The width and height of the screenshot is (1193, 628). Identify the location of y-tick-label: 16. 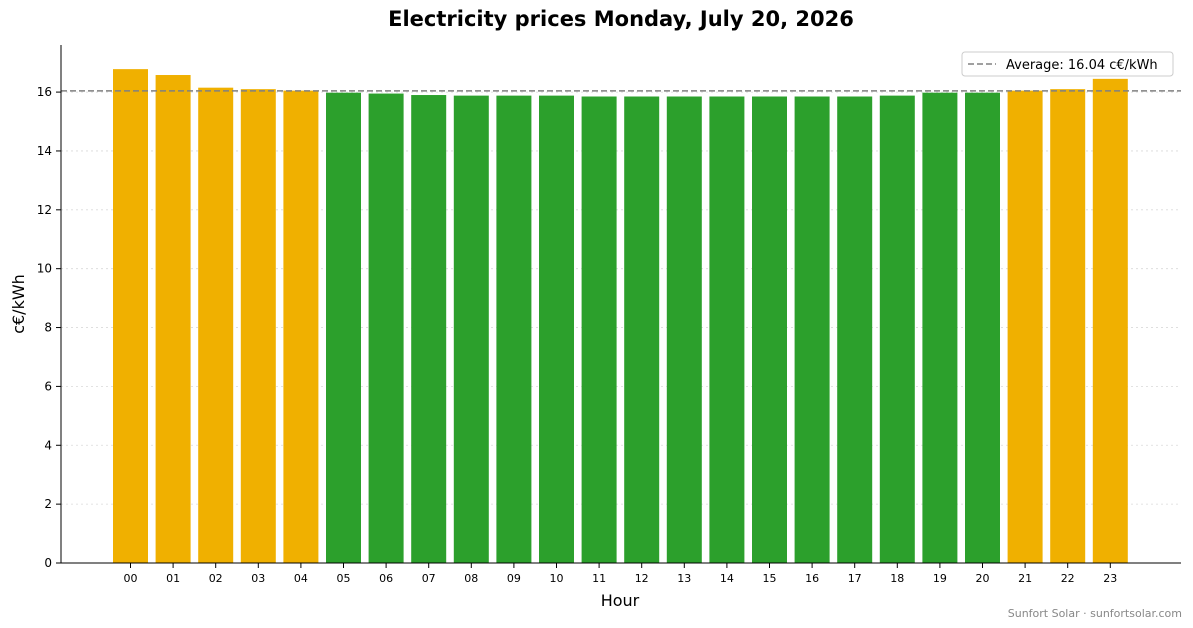
(44, 92).